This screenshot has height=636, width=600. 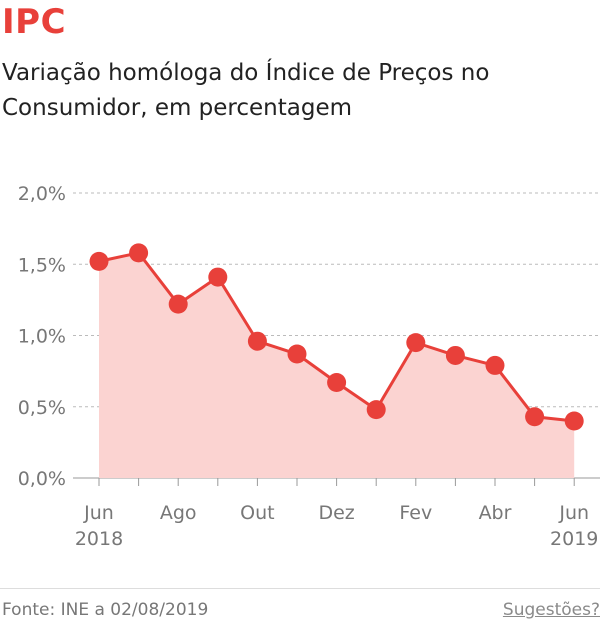 What do you see at coordinates (574, 539) in the screenshot?
I see `x-tick-label-year: 2019` at bounding box center [574, 539].